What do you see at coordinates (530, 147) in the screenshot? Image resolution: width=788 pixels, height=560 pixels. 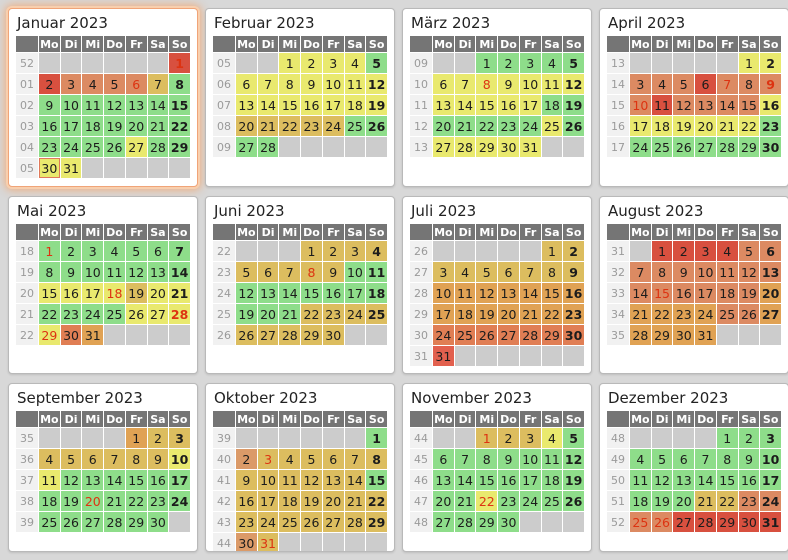 I see `day-cell: 31` at bounding box center [530, 147].